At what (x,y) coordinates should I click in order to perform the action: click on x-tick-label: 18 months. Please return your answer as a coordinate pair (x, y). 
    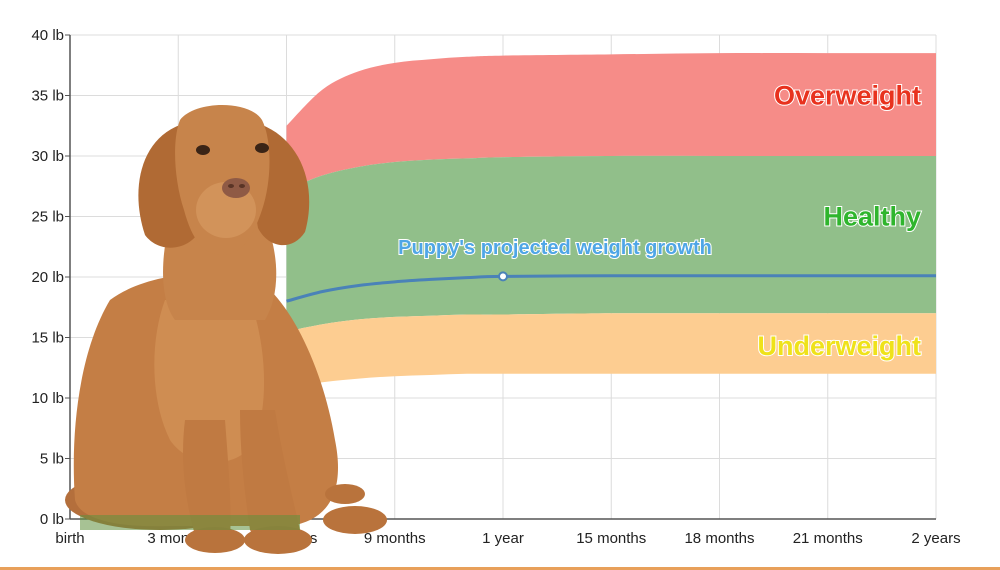
    Looking at the image, I should click on (719, 538).